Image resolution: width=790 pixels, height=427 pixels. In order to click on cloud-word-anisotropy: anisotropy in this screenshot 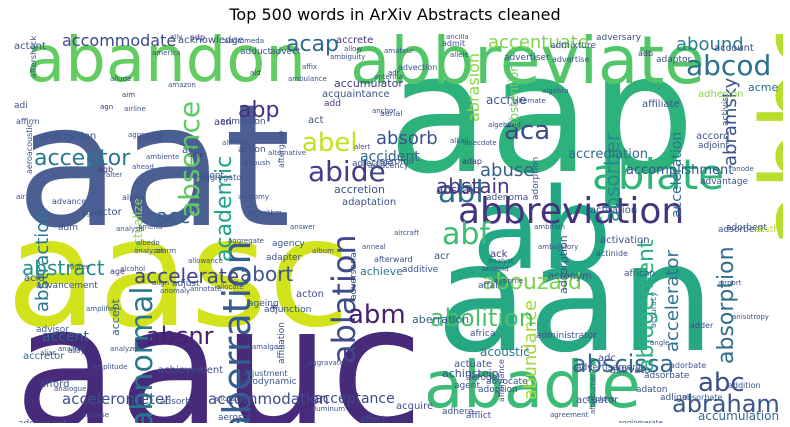, I will do `click(750, 317)`.